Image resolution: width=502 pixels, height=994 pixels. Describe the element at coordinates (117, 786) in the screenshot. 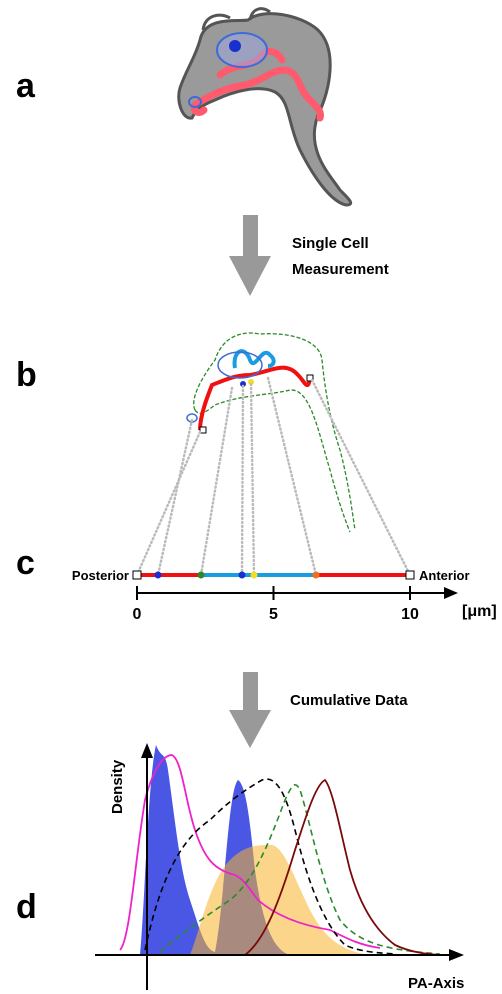

I see `y-axis-label: Density` at that location.